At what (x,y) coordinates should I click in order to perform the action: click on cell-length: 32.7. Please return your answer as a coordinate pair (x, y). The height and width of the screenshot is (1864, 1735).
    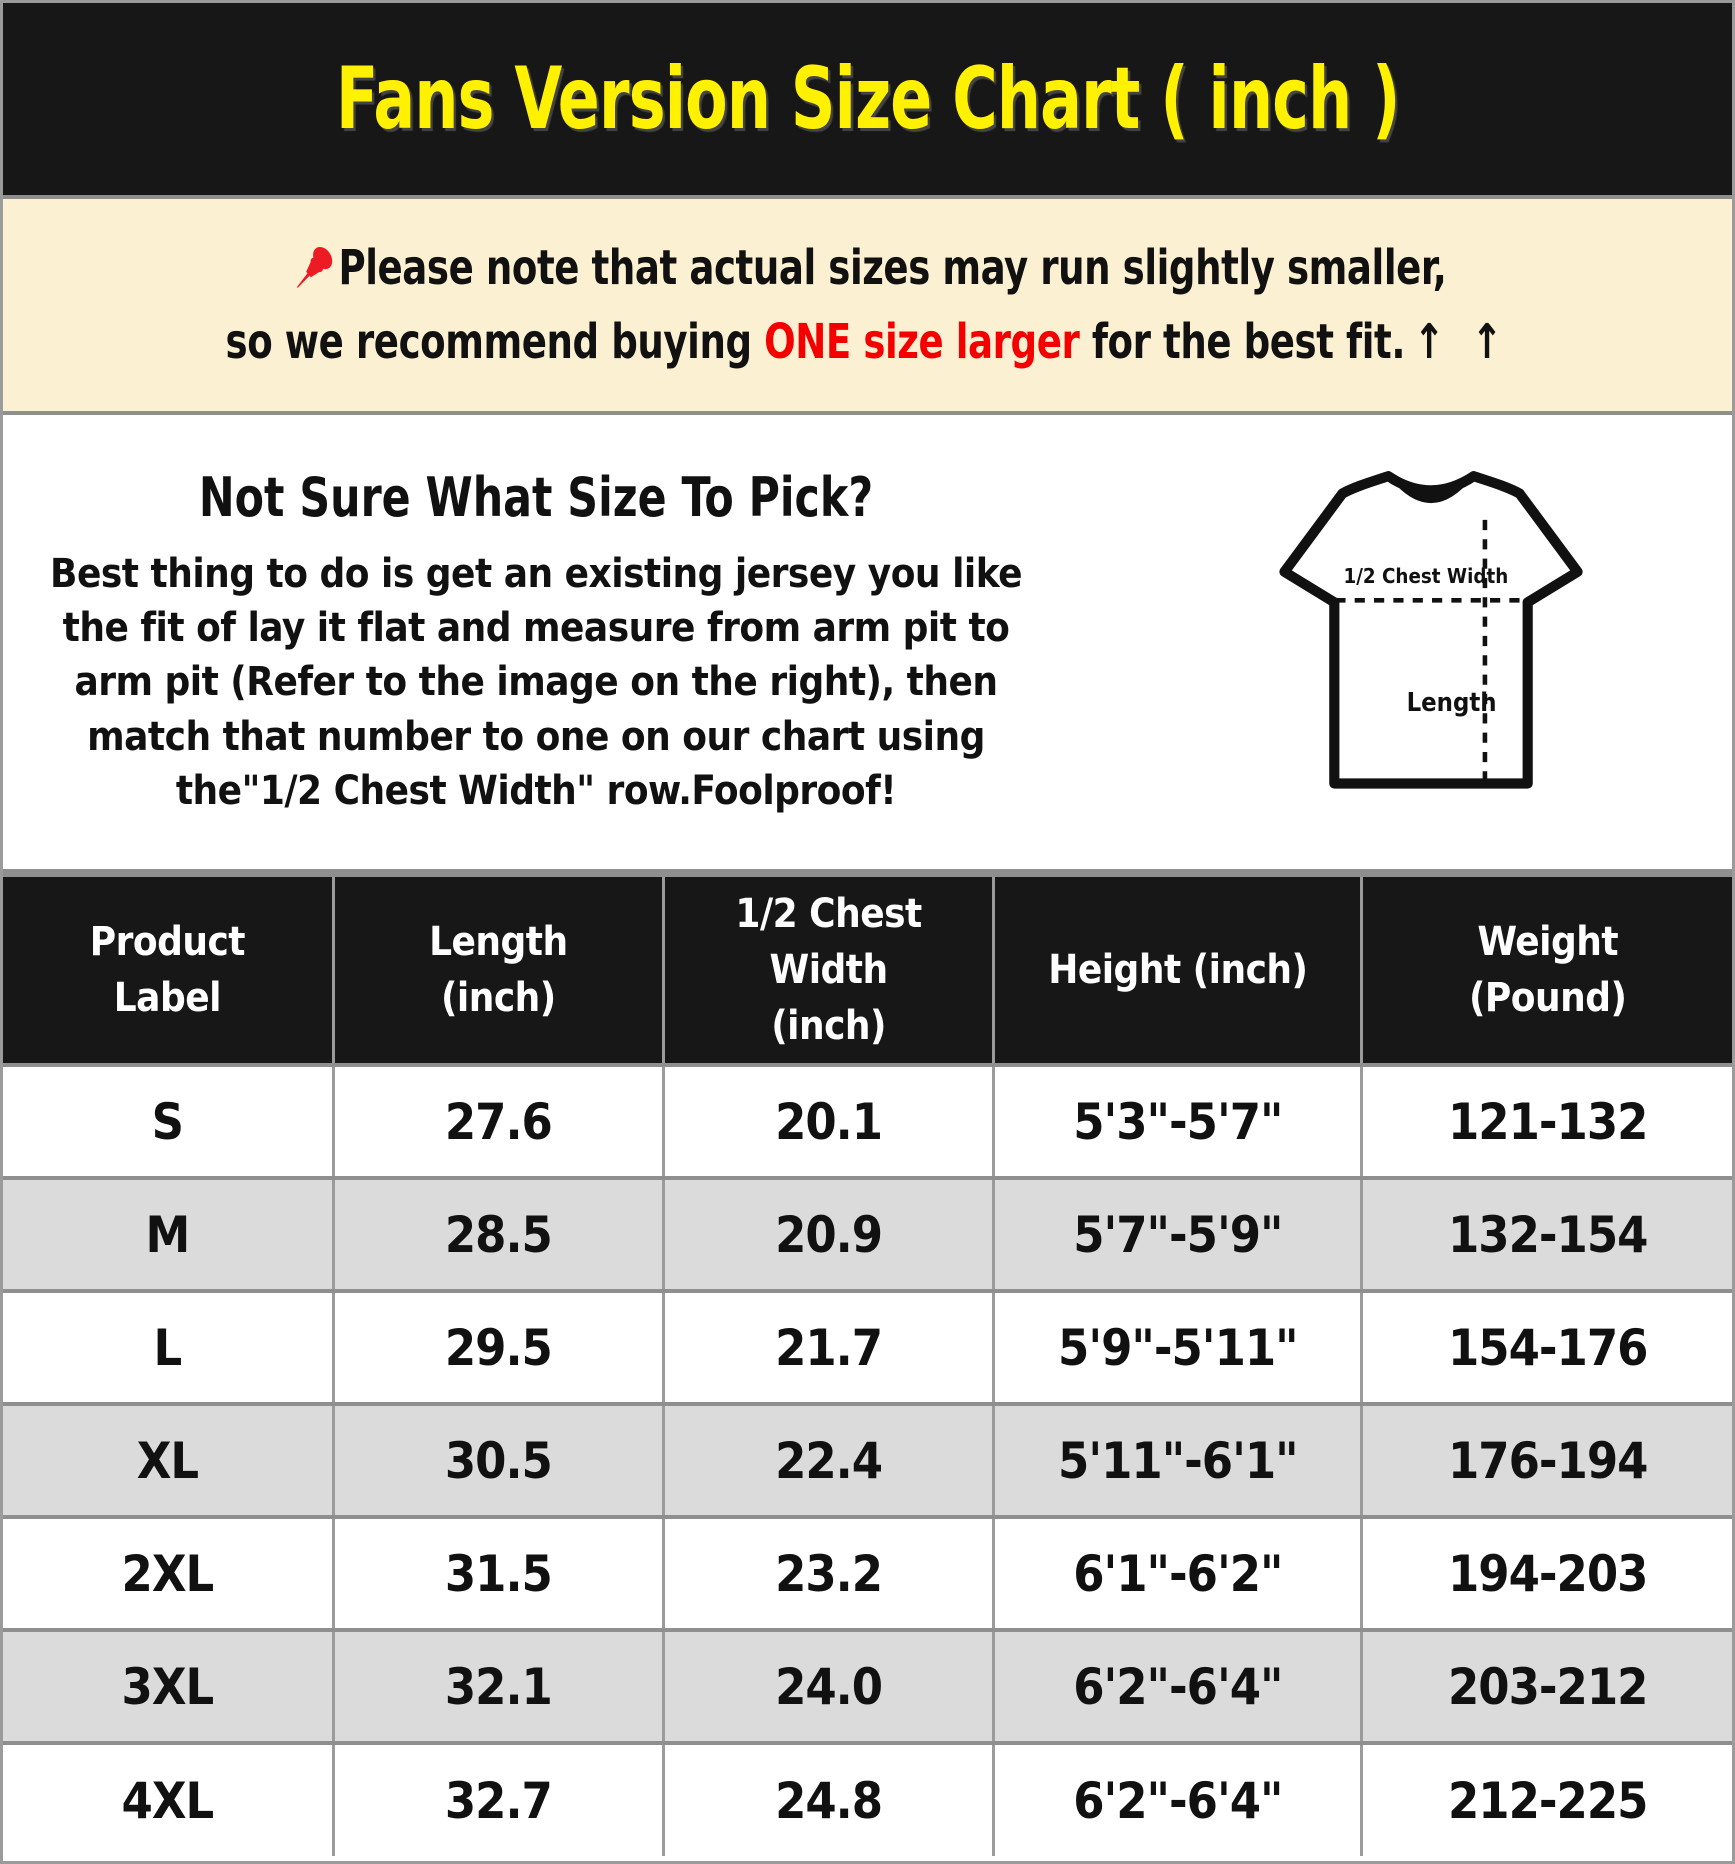
    Looking at the image, I should click on (497, 1798).